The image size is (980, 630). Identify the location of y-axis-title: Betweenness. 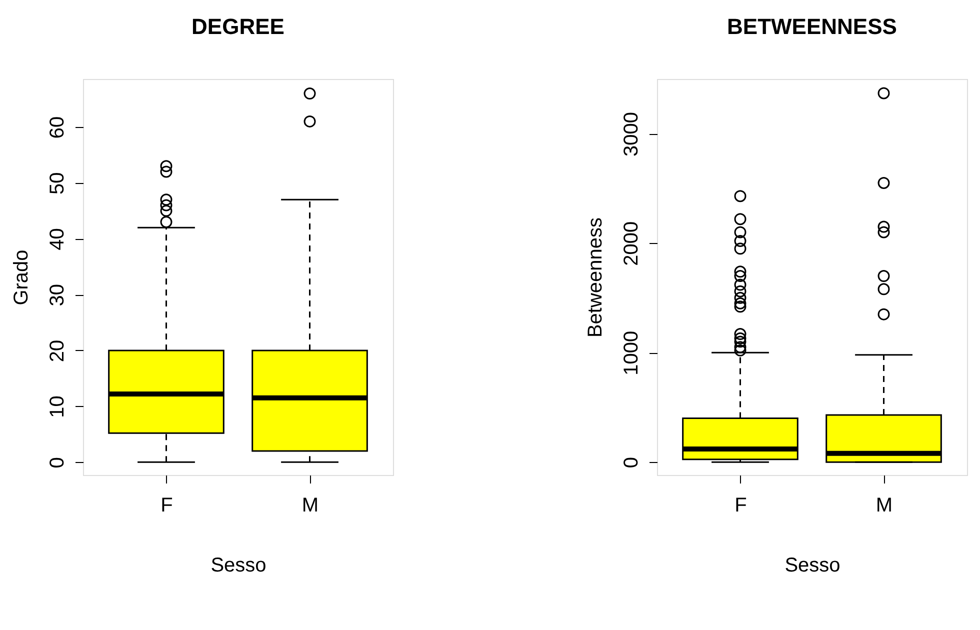
(595, 277).